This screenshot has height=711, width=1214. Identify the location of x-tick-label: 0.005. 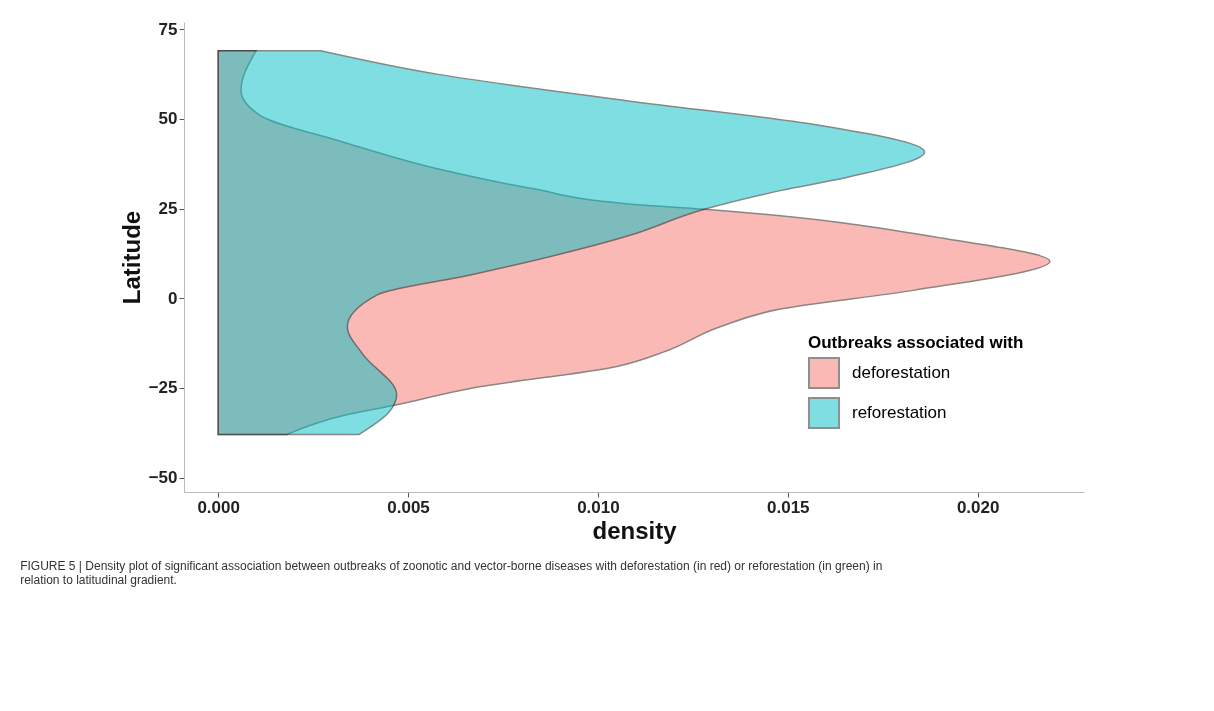
(408, 507).